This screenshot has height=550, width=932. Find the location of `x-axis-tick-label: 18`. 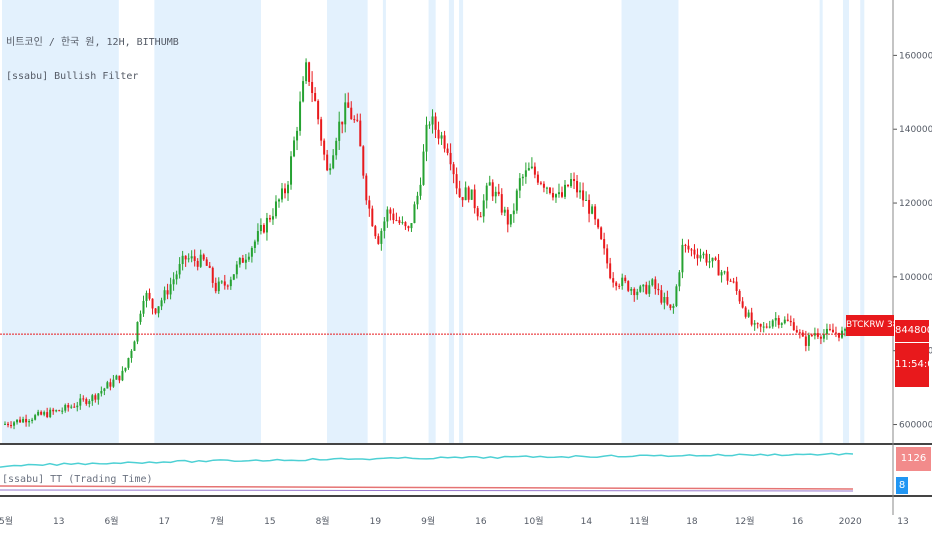

x-axis-tick-label: 18 is located at coordinates (692, 522).